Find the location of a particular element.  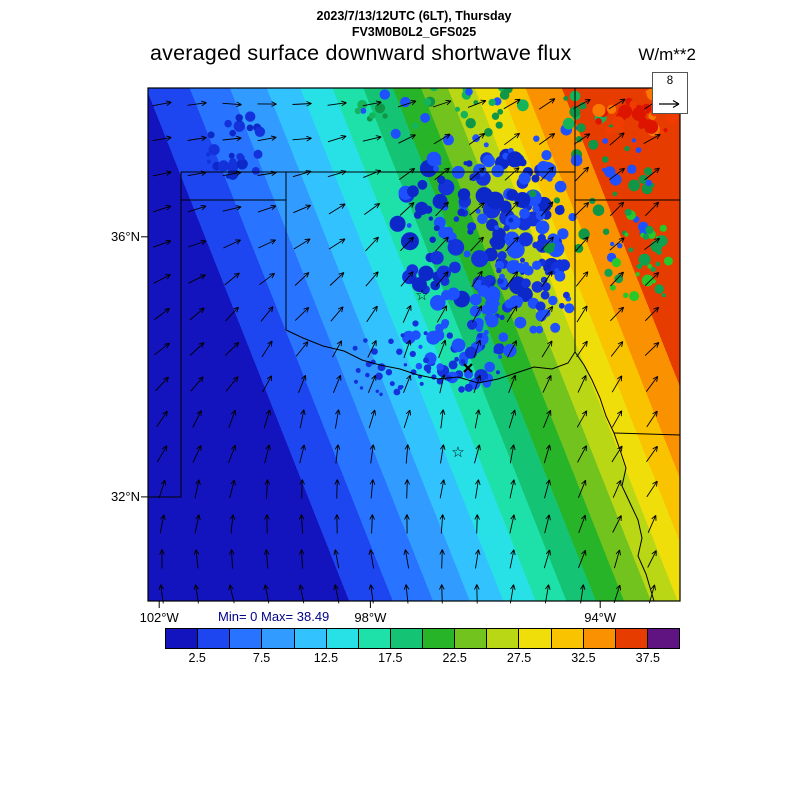

colorbar-tick-label: 37.5 is located at coordinates (647, 658).